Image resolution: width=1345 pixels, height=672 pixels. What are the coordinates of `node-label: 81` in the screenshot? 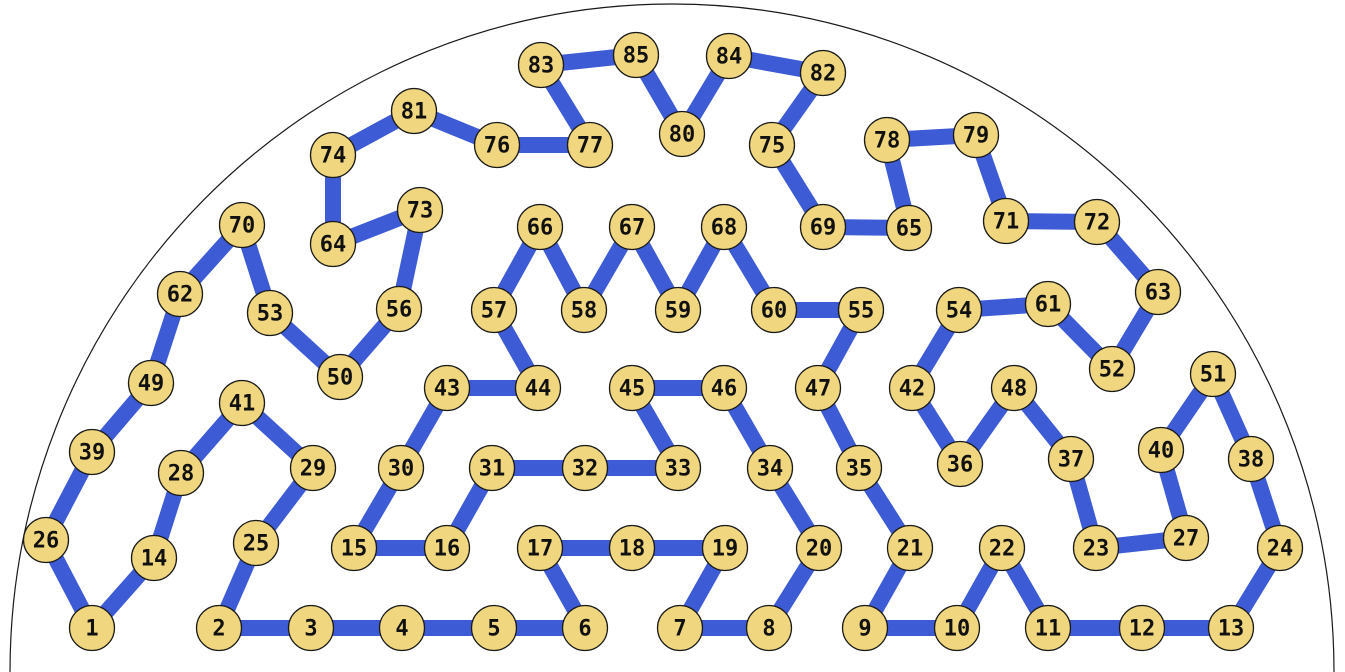 It's located at (414, 112).